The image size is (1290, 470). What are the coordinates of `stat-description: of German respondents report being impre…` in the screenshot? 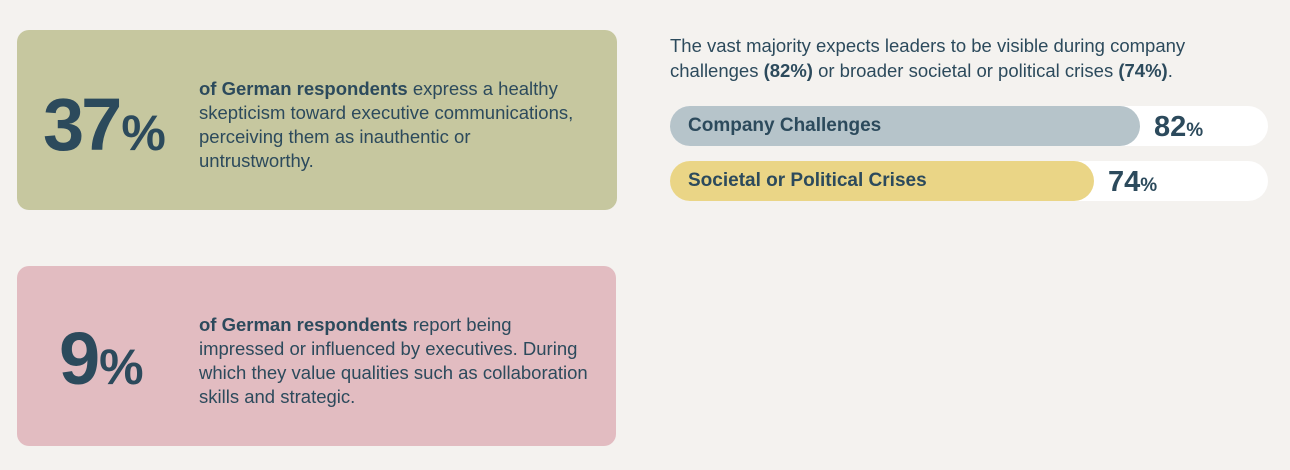 It's located at (394, 361).